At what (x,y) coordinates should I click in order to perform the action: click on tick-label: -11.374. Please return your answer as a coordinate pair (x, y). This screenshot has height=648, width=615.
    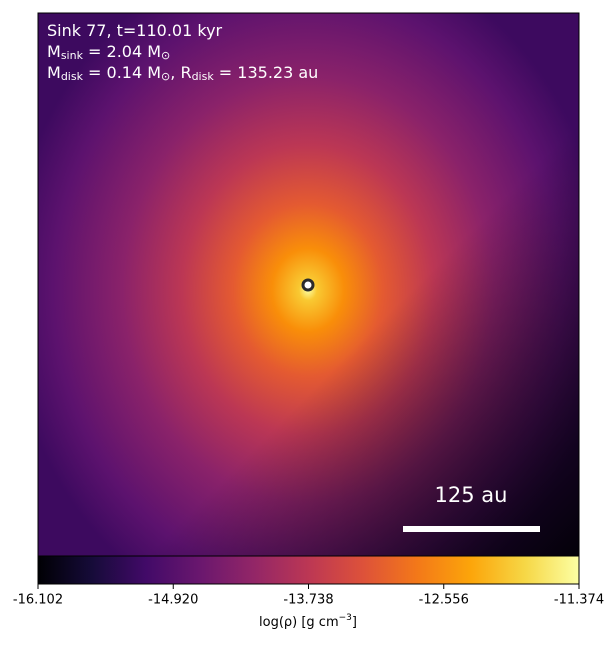
    Looking at the image, I should click on (579, 600).